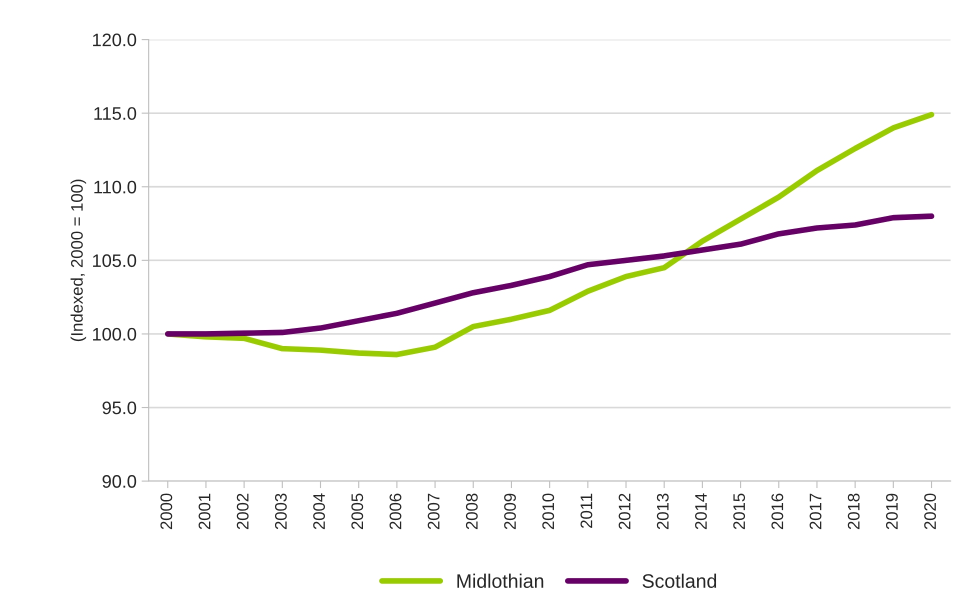  What do you see at coordinates (78, 261) in the screenshot?
I see `y-axis-title: (Indexed, 2000 = 100)` at bounding box center [78, 261].